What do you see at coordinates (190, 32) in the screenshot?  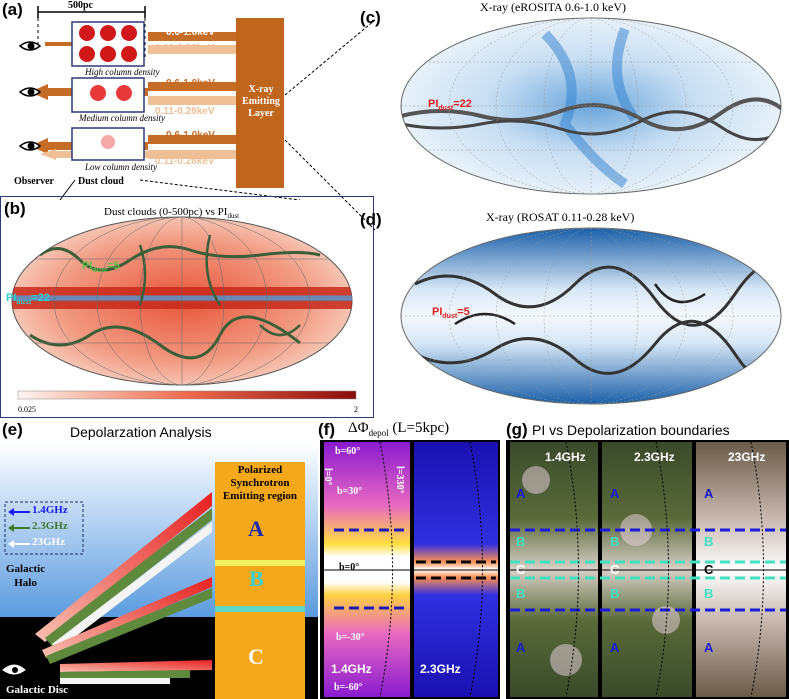 I see `band-hi-1: 0.6-1.0keV` at bounding box center [190, 32].